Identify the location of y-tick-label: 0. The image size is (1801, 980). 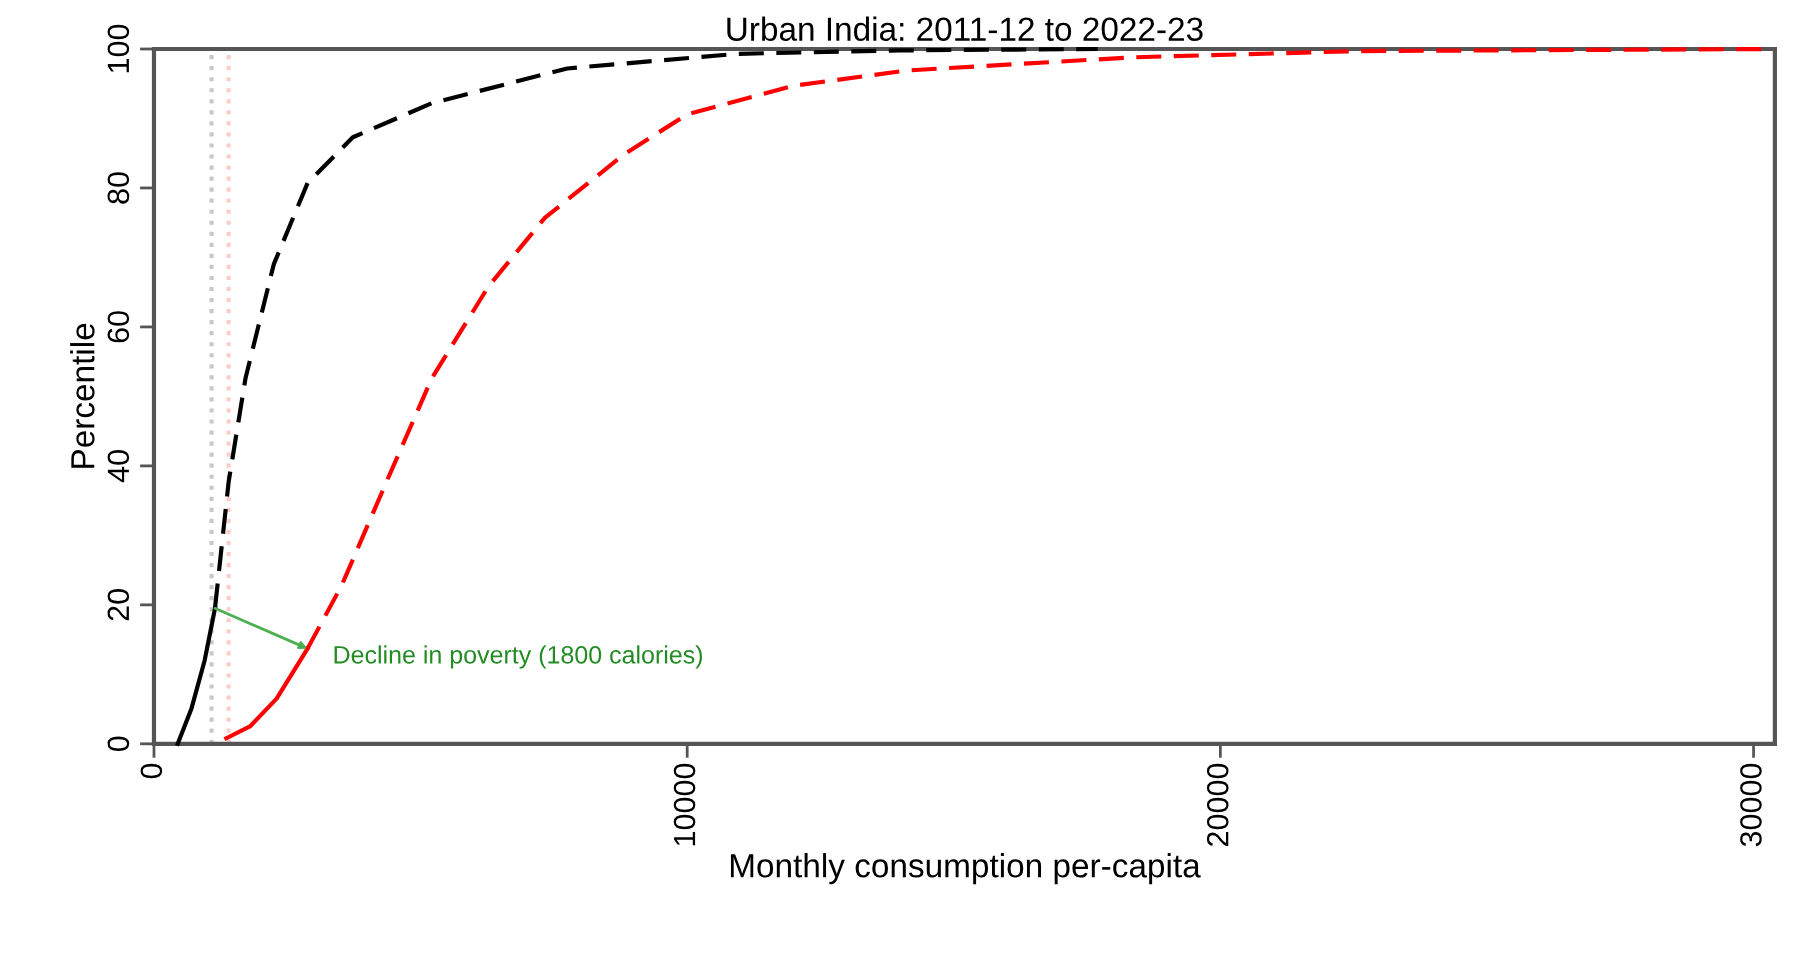
(118, 744).